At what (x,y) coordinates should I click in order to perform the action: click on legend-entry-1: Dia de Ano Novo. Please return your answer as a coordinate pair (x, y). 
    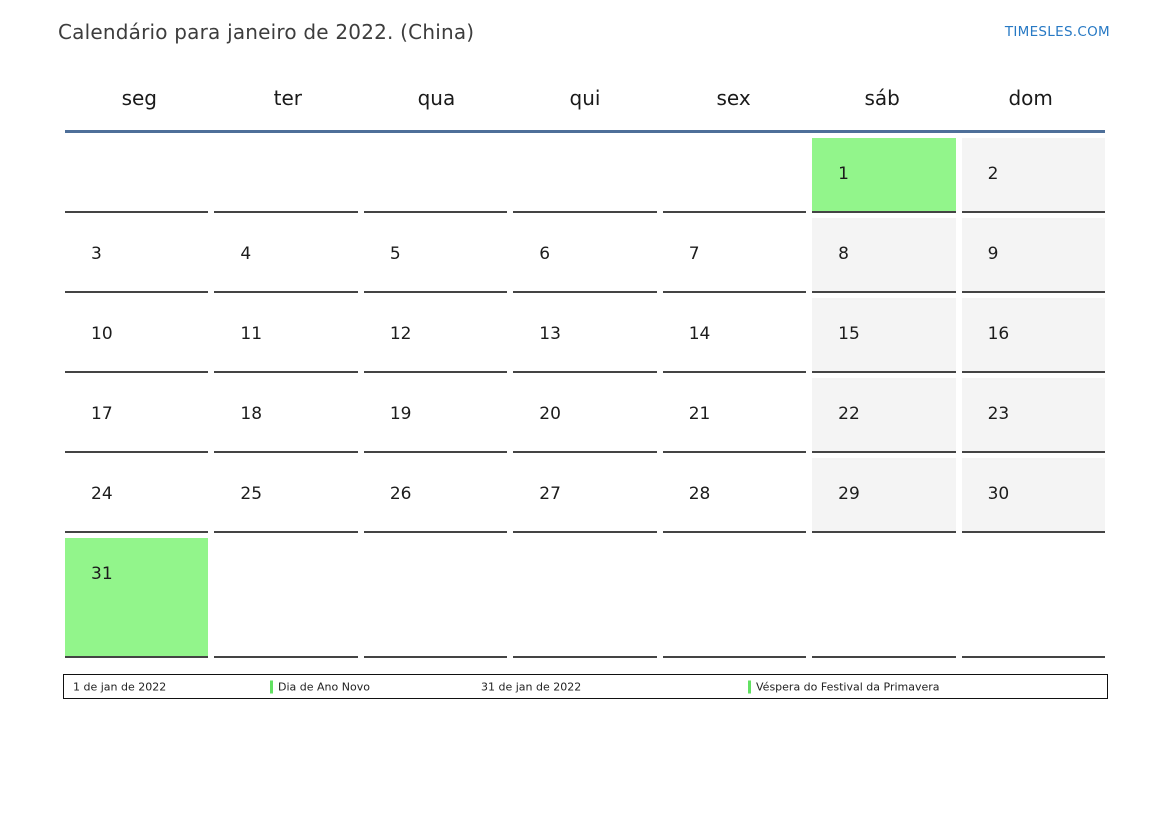
    Looking at the image, I should click on (320, 686).